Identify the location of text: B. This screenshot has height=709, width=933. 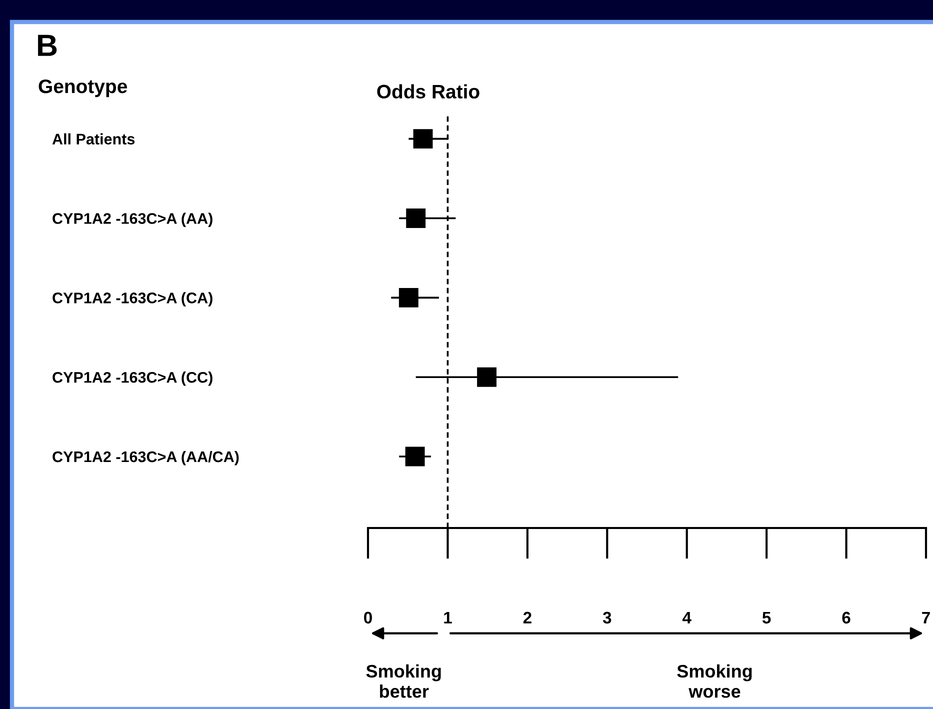
(47, 45).